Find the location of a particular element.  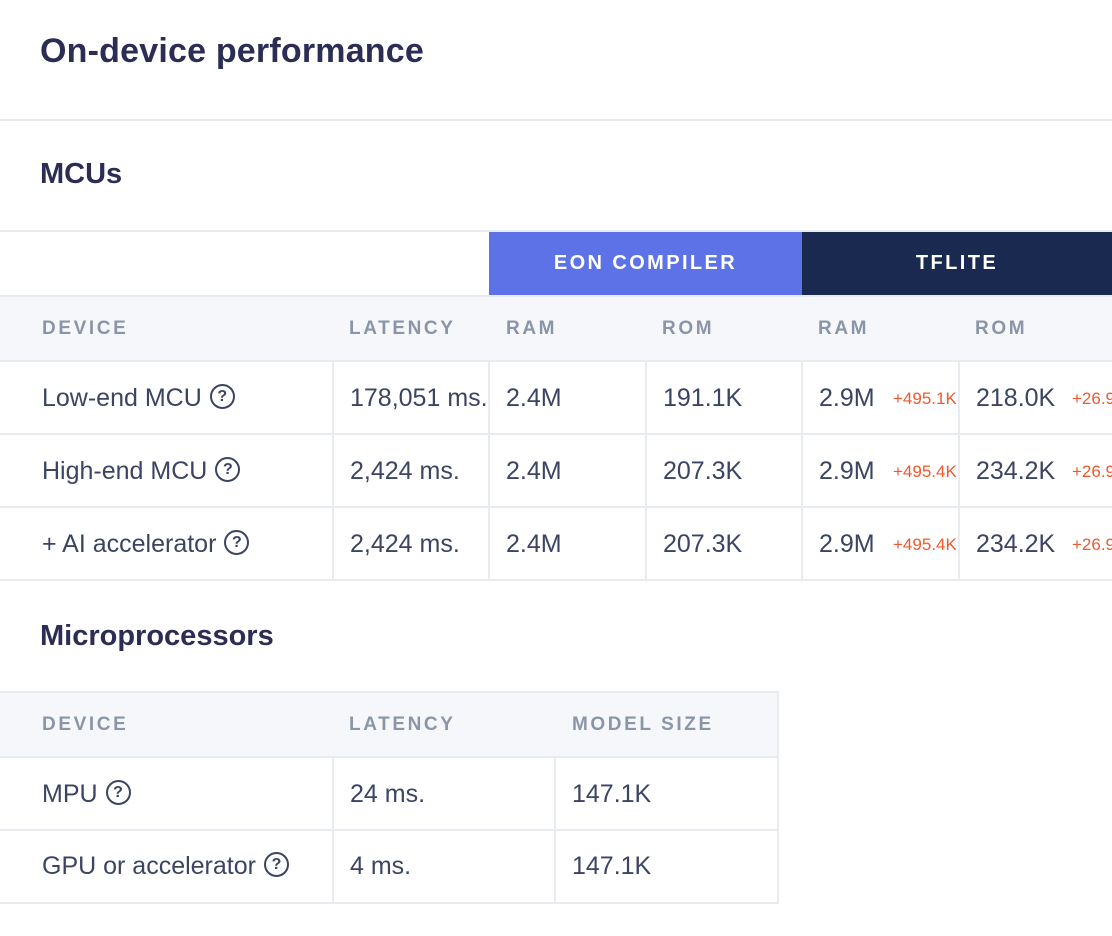

col-header-eon-rom: ROM is located at coordinates (688, 328).